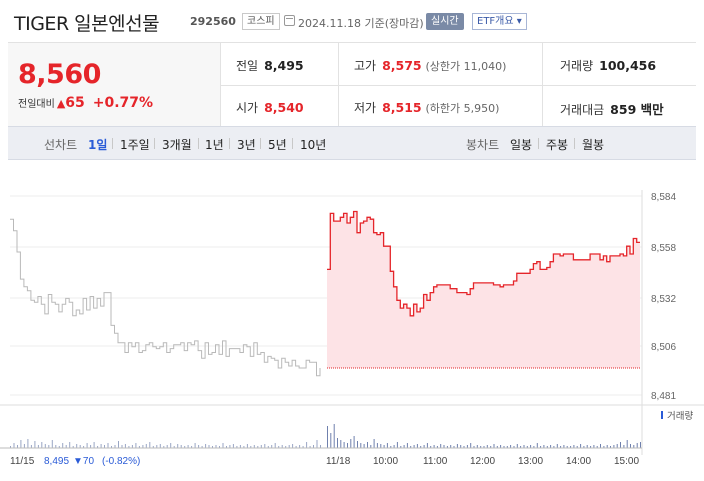 The height and width of the screenshot is (481, 704). Describe the element at coordinates (123, 103) in the screenshot. I see `change-rate: +0.77%` at that location.